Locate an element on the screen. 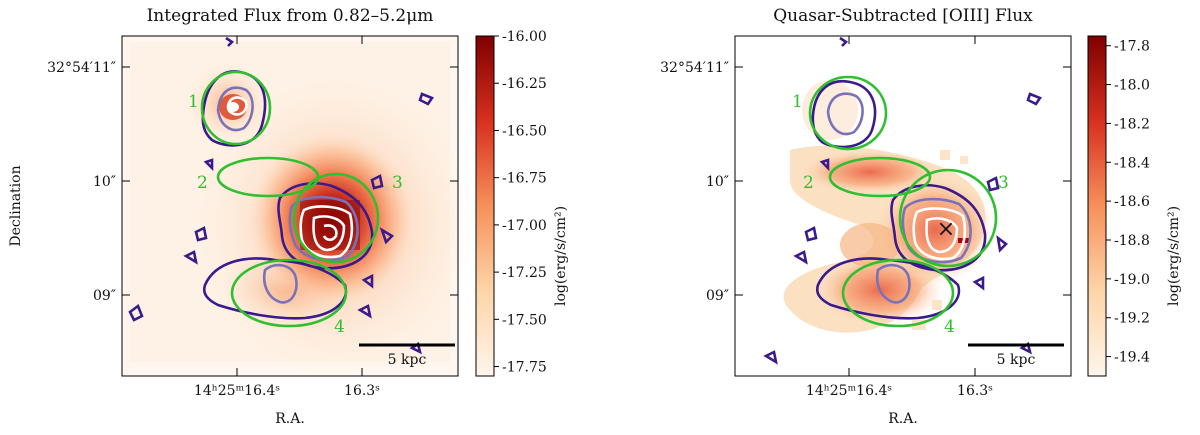 The width and height of the screenshot is (1200, 435). colorbar-tick-label: -16.25 is located at coordinates (524, 84).